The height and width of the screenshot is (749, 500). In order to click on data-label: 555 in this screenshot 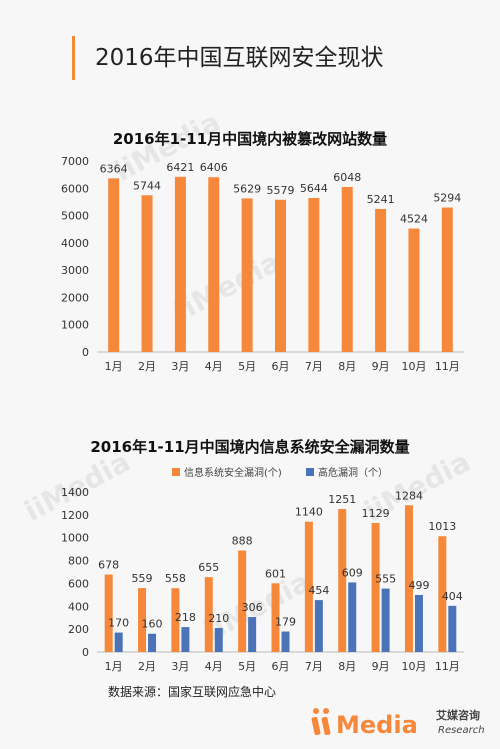, I will do `click(385, 579)`.